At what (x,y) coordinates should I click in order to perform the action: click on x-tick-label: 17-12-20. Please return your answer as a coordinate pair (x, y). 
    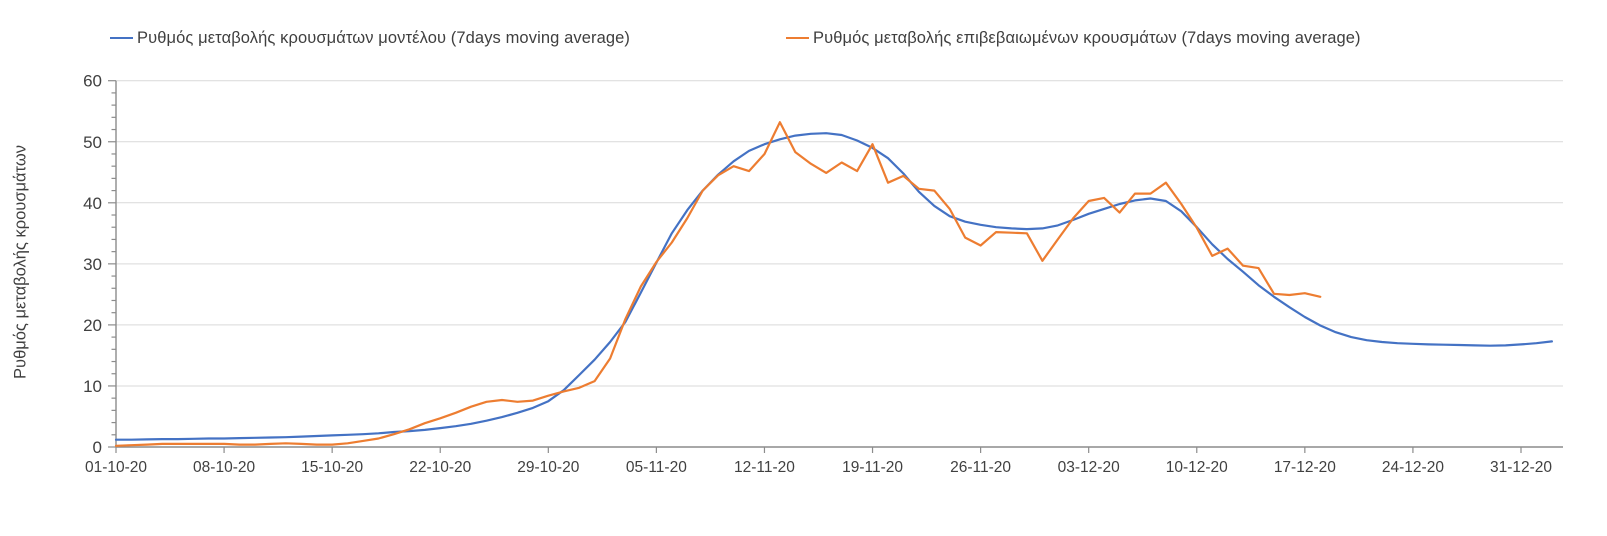
    Looking at the image, I should click on (1305, 467).